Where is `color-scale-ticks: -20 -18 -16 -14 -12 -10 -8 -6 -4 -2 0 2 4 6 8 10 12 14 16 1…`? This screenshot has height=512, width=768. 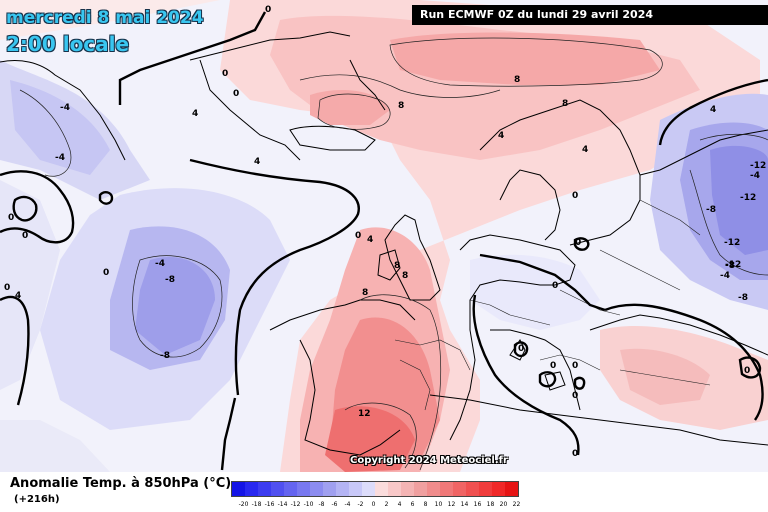
color-scale-ticks: -20 -18 -16 -14 -12 -10 -8 -6 -4 -2 0 2 4 6 8 10 12 14 16 1… is located at coordinates (400, 506).